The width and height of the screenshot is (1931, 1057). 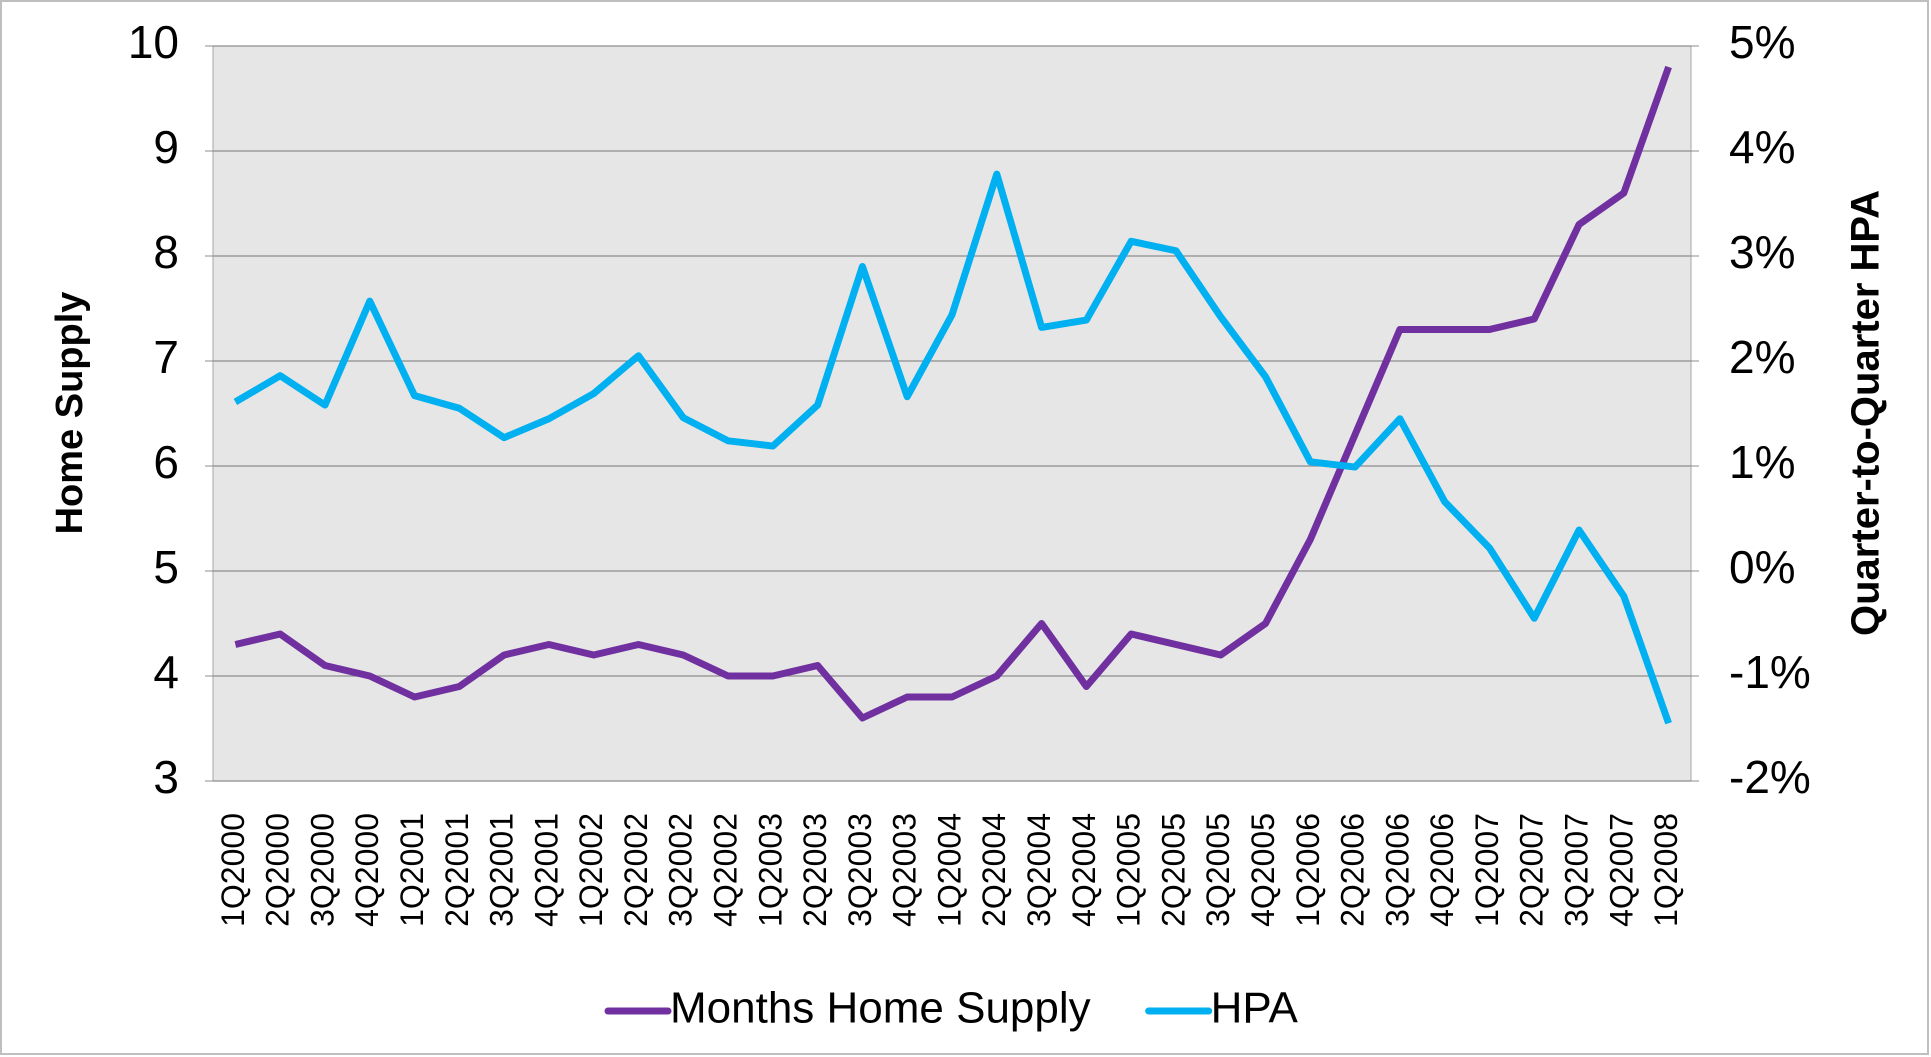 What do you see at coordinates (1039, 870) in the screenshot?
I see `x-tick-label: 3Q2004` at bounding box center [1039, 870].